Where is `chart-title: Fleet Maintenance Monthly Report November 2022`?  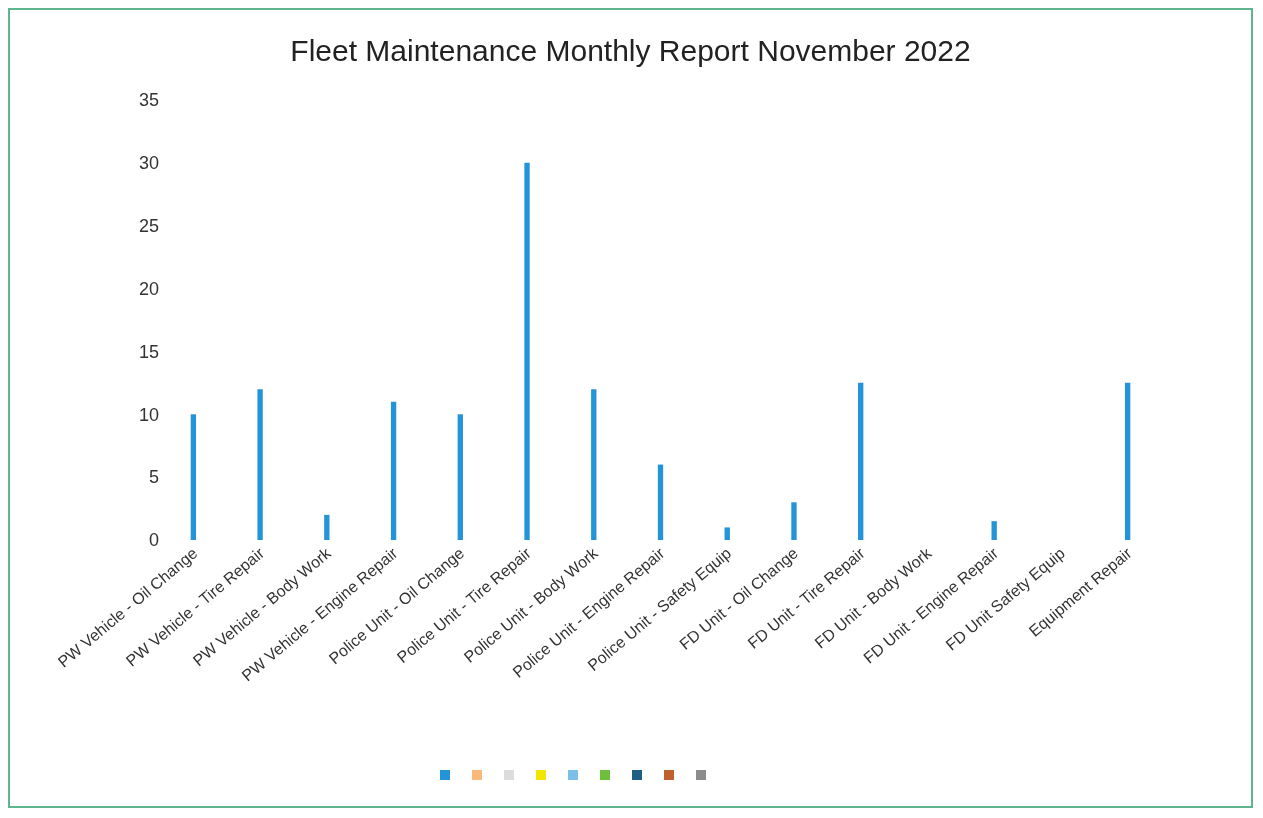 chart-title: Fleet Maintenance Monthly Report November 2022 is located at coordinates (630, 51).